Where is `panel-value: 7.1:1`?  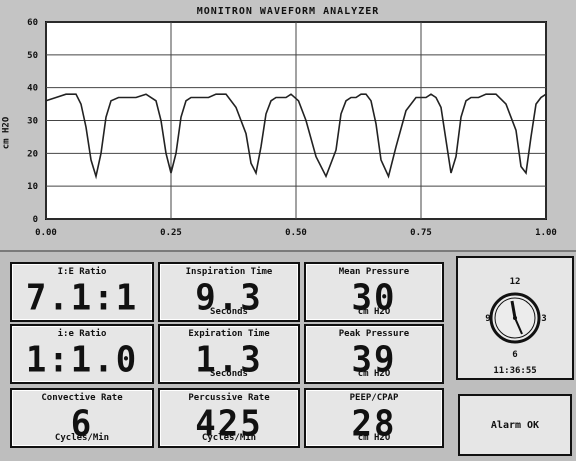 panel-value: 7.1:1 is located at coordinates (82, 298).